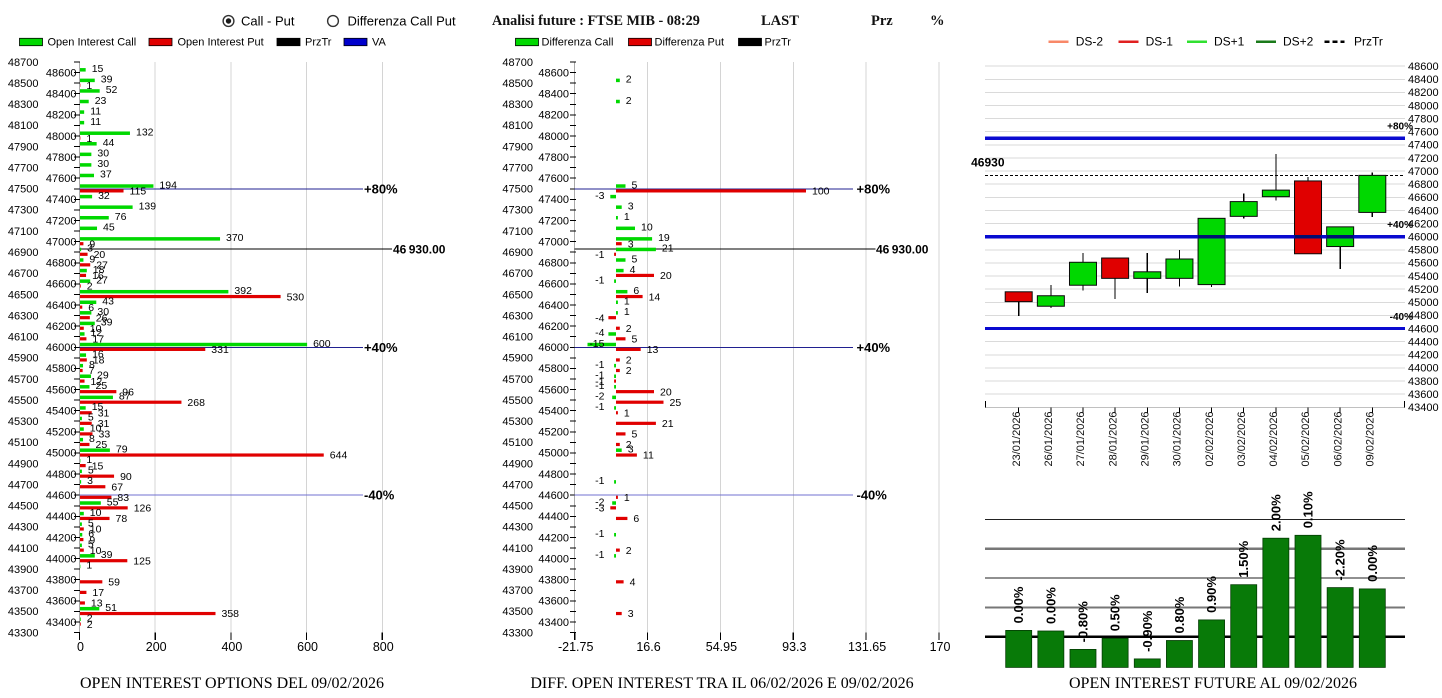  What do you see at coordinates (98, 340) in the screenshot?
I see `svg-text: 17` at bounding box center [98, 340].